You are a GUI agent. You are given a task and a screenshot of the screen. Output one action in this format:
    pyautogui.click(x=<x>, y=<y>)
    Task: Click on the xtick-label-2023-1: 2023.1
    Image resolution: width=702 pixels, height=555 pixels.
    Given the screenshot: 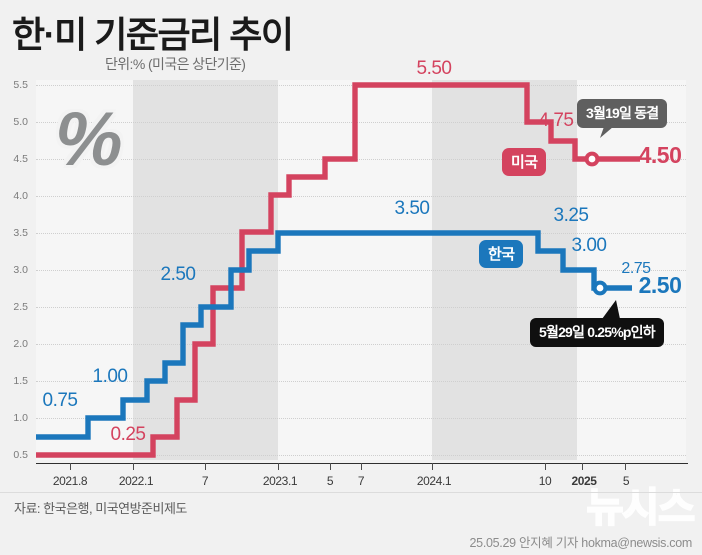 What is the action you would take?
    pyautogui.click(x=280, y=481)
    